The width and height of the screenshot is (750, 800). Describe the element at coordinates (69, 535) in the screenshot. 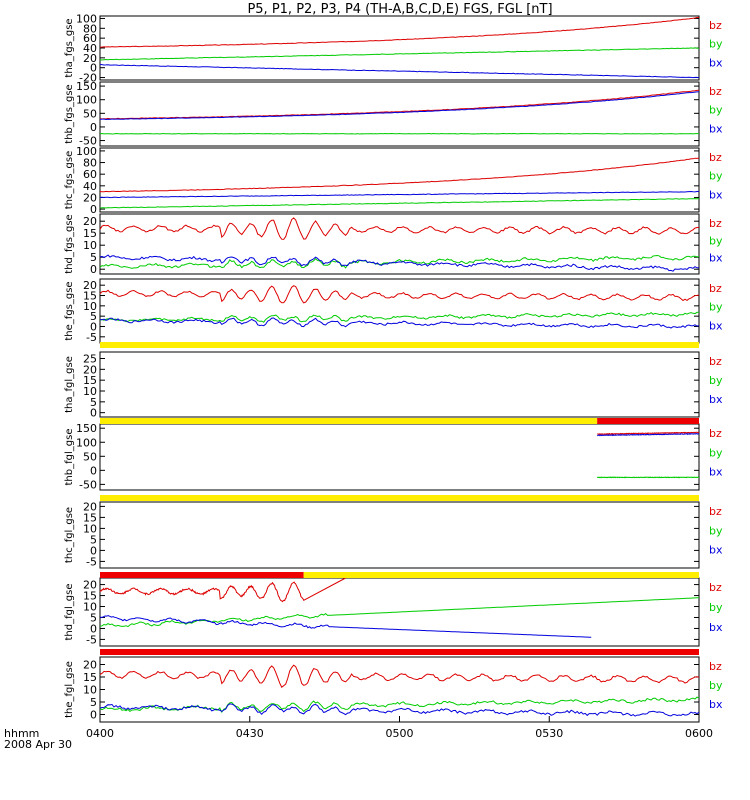

I see `panel-ylabel: thc_fgl_gse` at that location.